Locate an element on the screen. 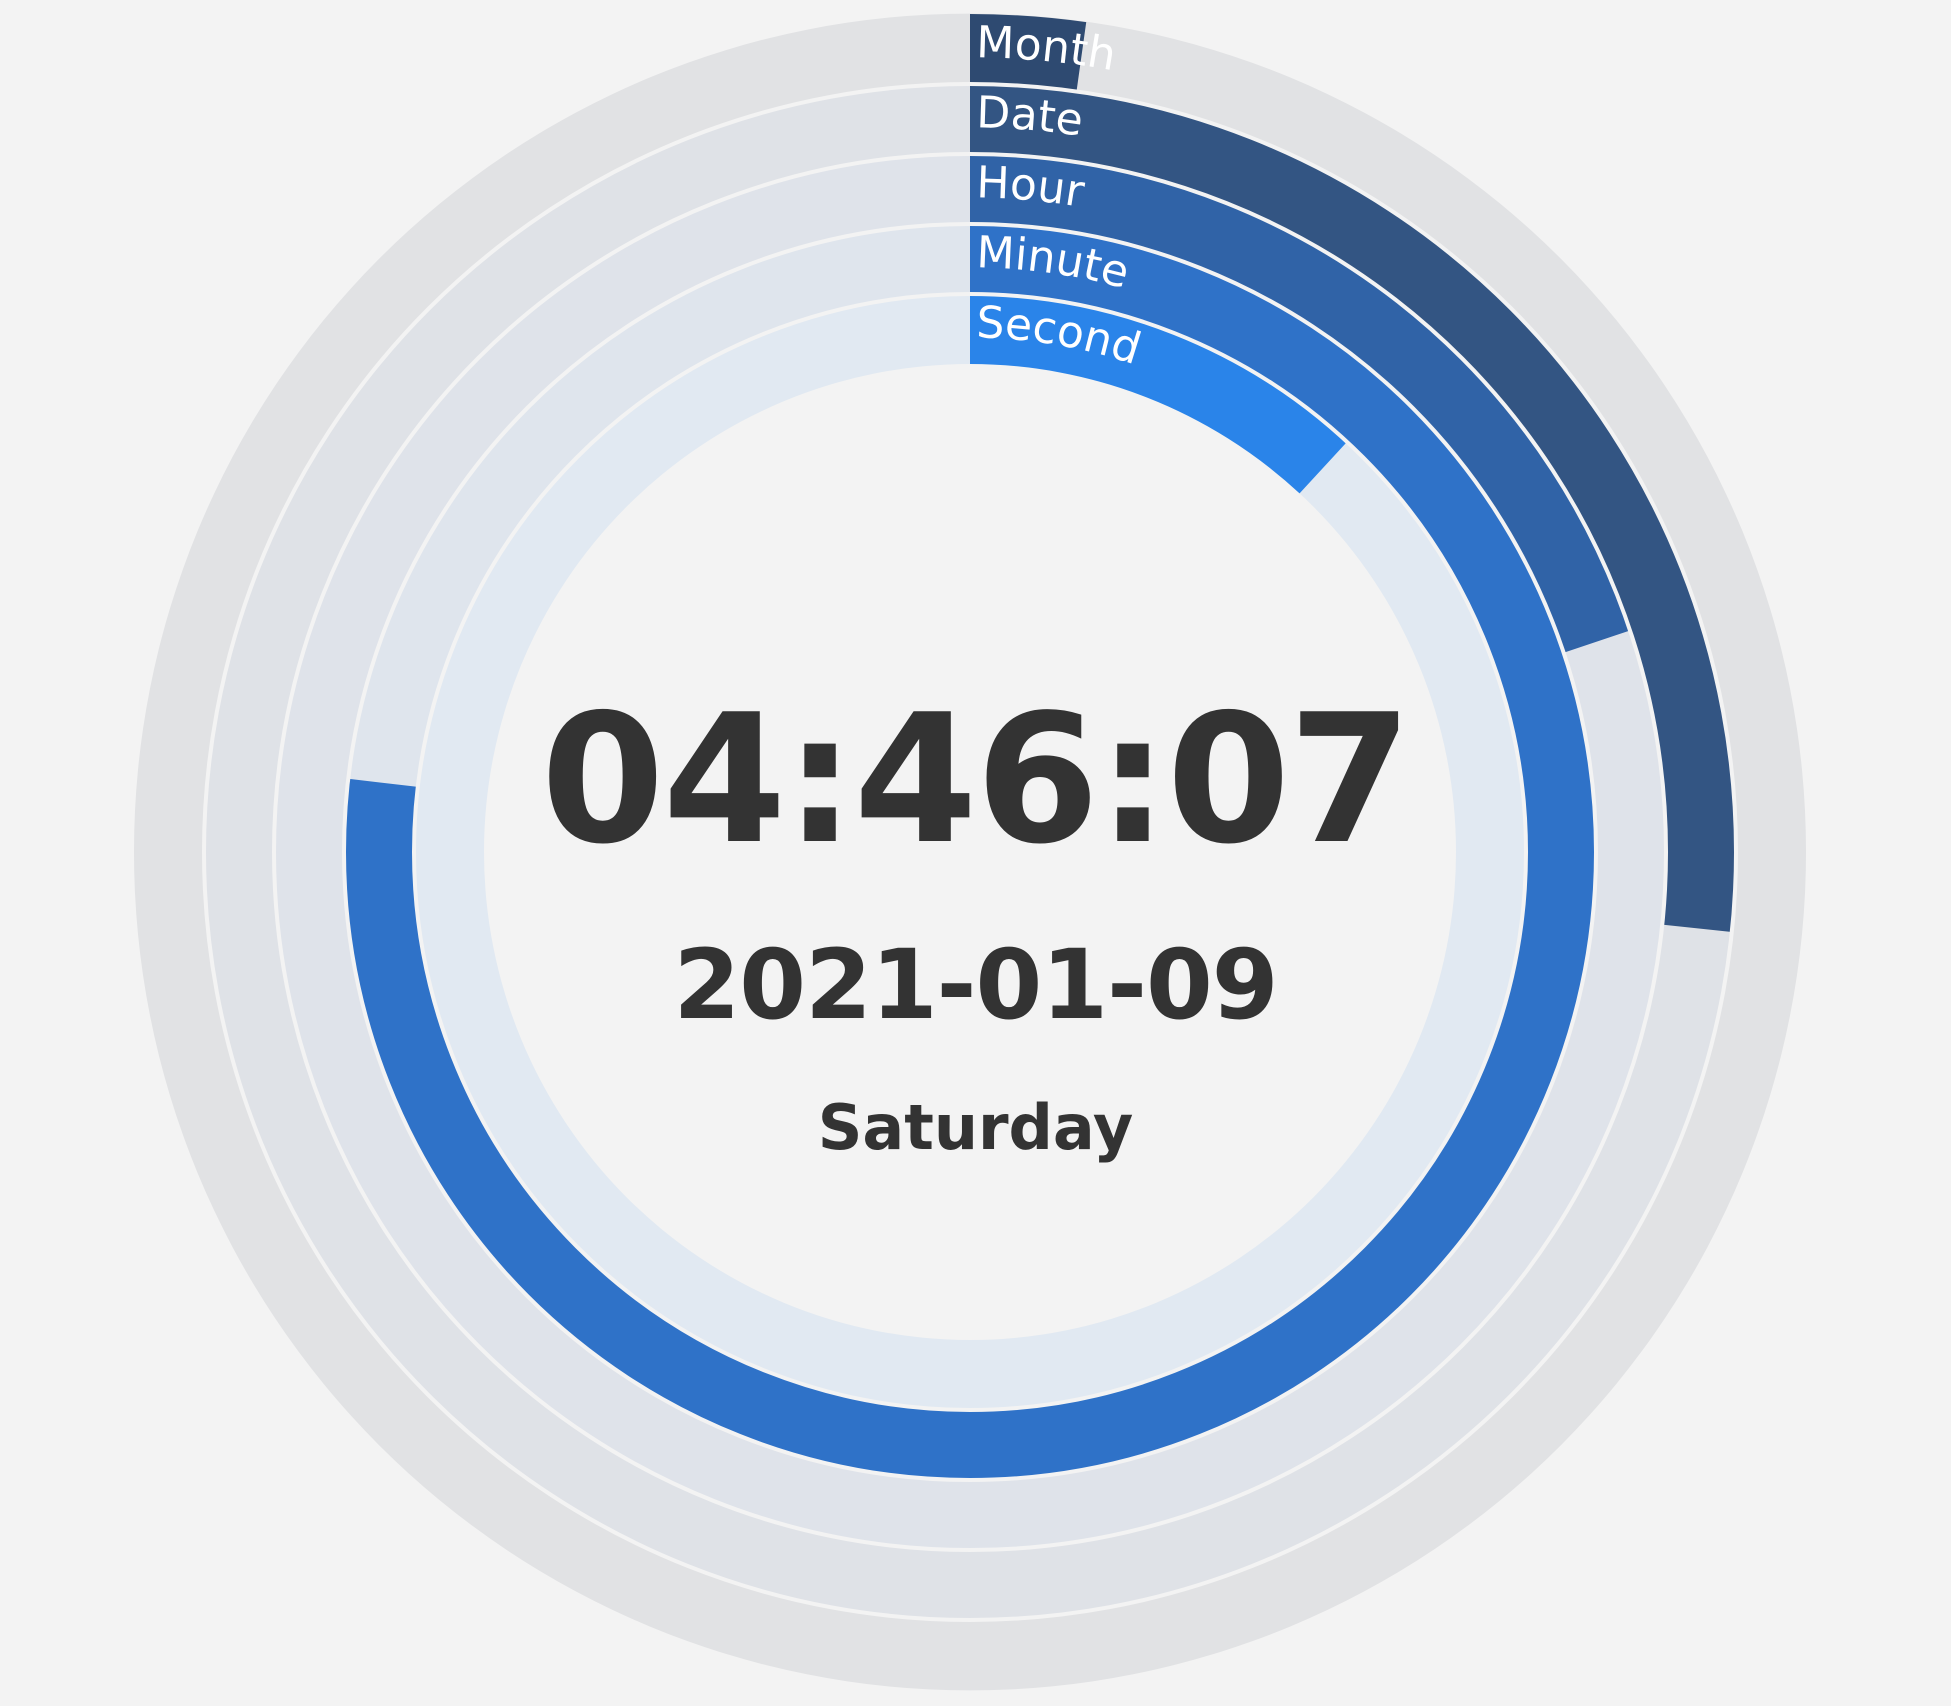 Image resolution: width=1951 pixels, height=1706 pixels. arc-hour is located at coordinates (1300, 403).